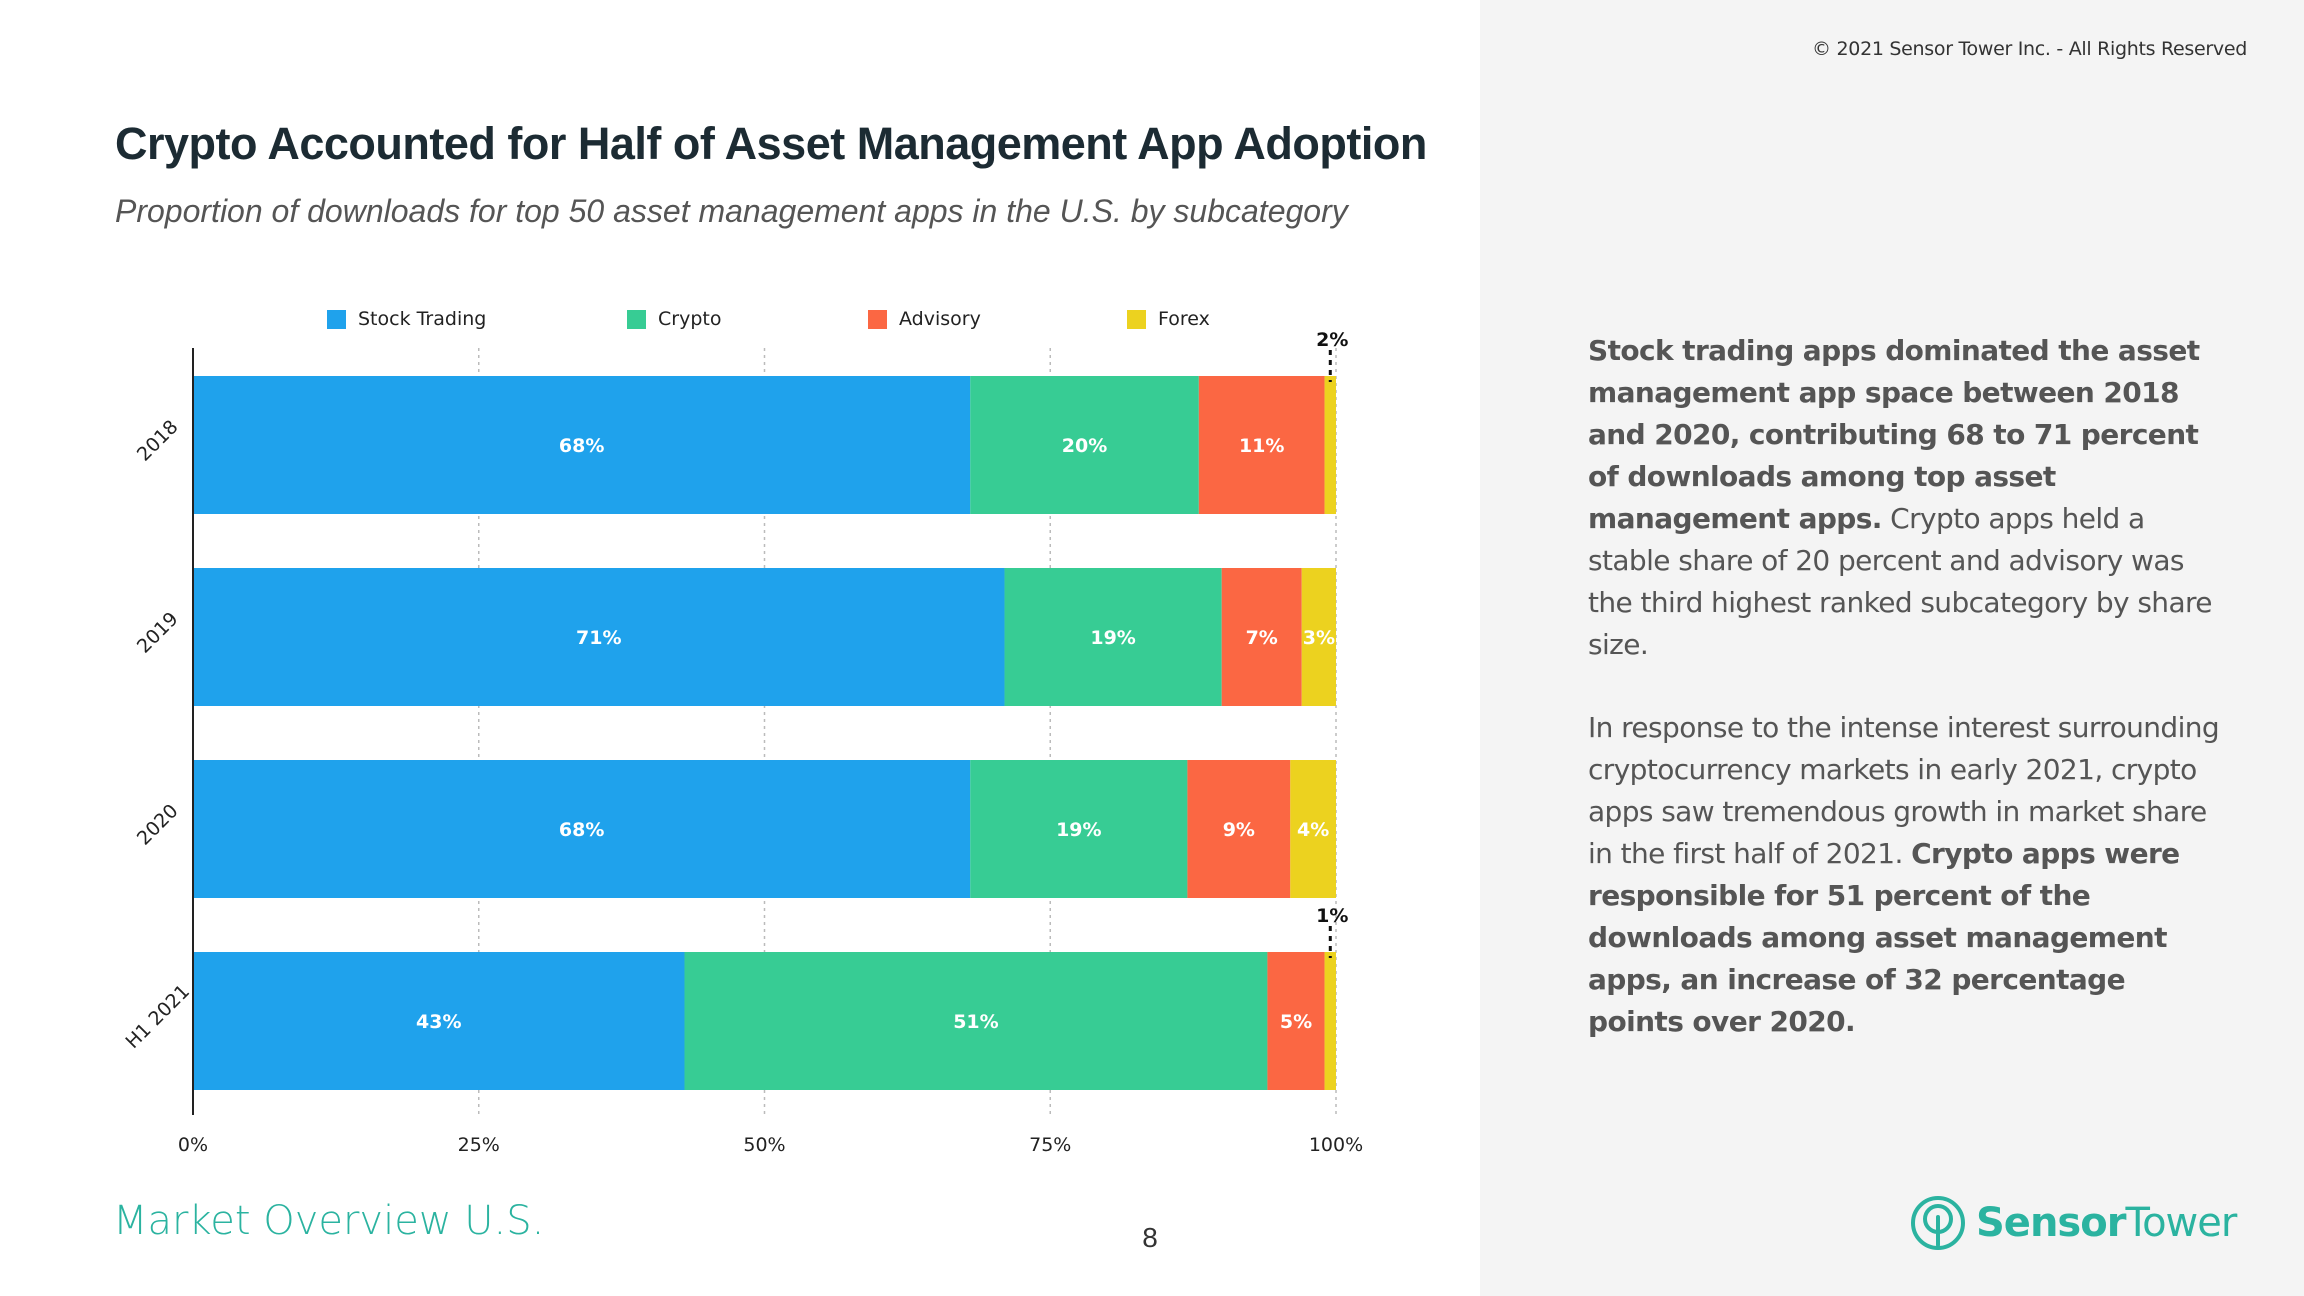 The width and height of the screenshot is (2304, 1296). What do you see at coordinates (158, 825) in the screenshot?
I see `category-label: 2020` at bounding box center [158, 825].